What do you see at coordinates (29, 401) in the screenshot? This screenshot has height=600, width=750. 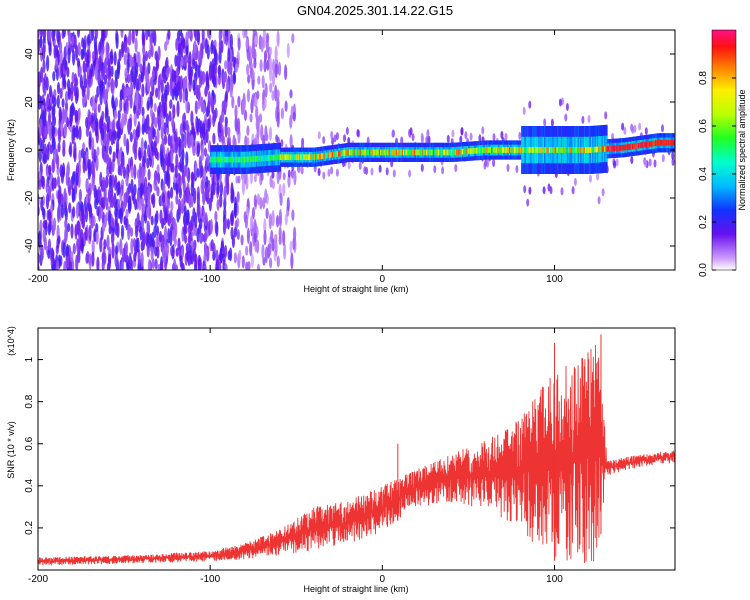 I see `y-tick-label: 0.8` at bounding box center [29, 401].